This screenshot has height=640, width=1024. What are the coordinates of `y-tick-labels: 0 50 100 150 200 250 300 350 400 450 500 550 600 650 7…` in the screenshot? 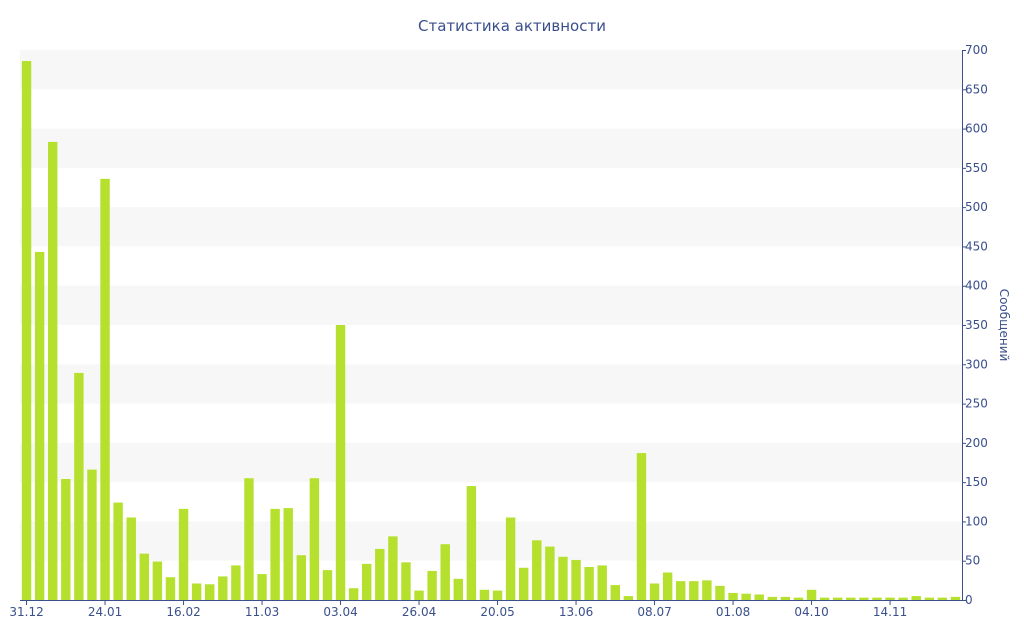 It's located at (975, 325).